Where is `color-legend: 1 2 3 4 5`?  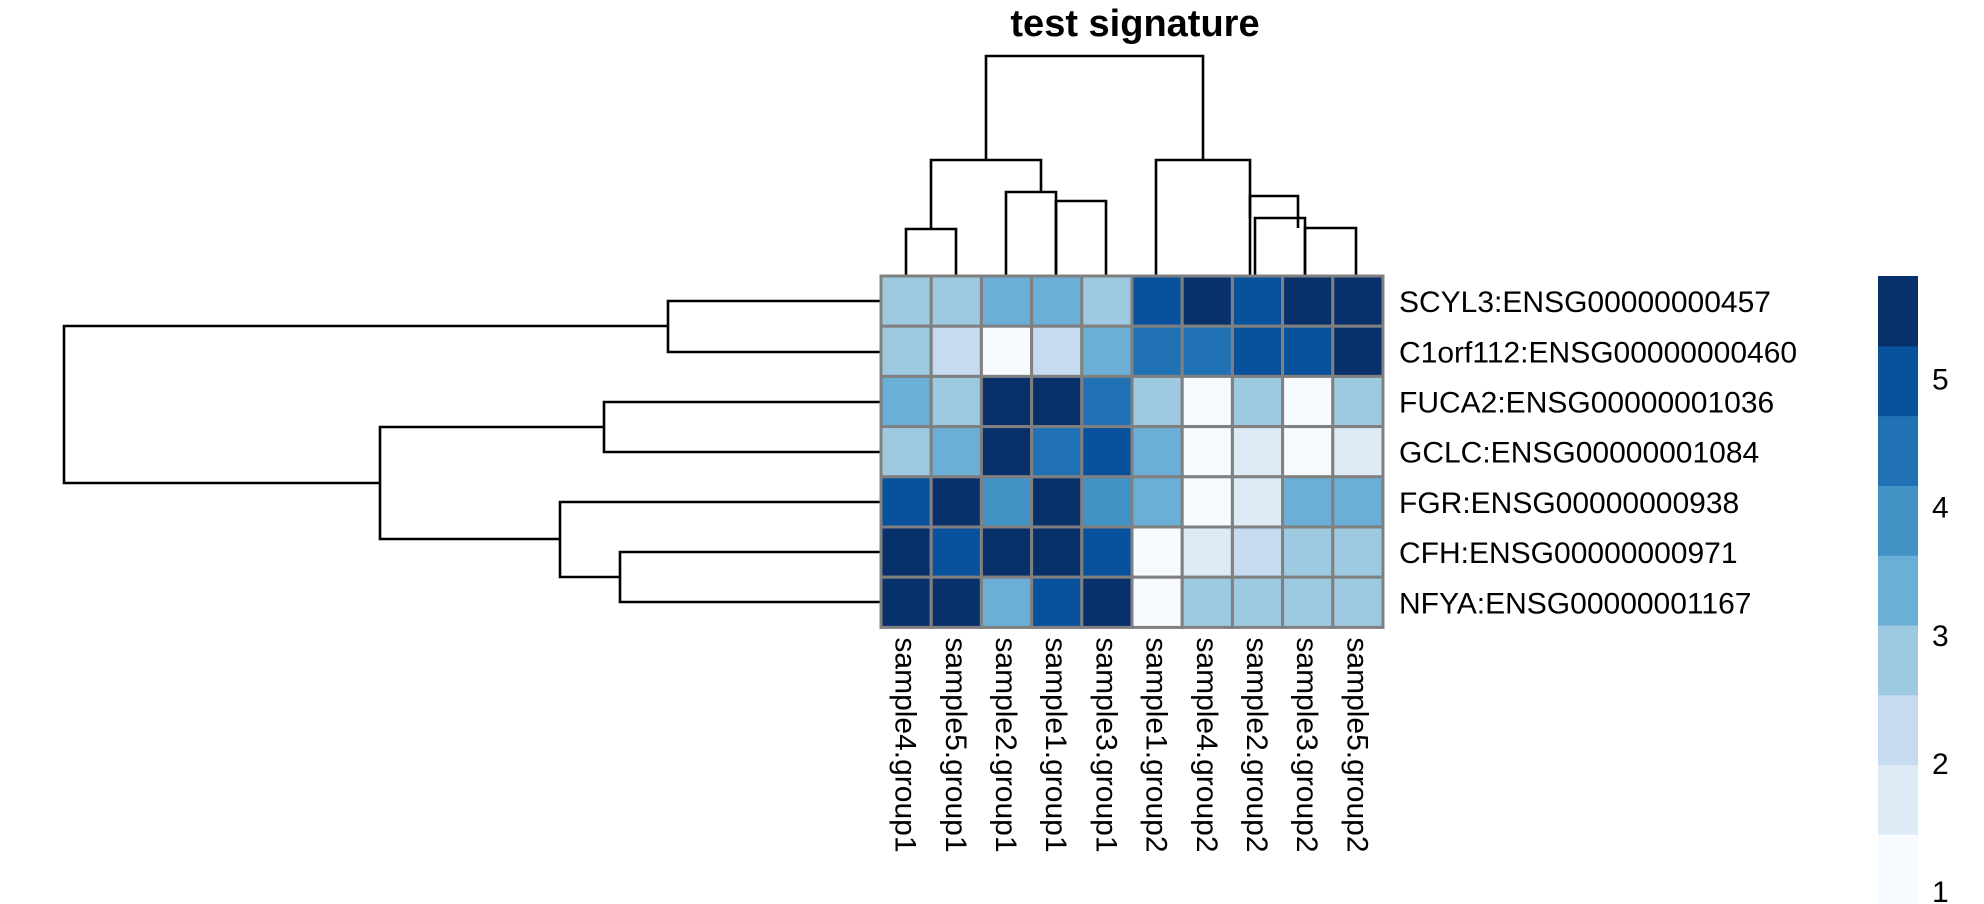
color-legend: 1 2 3 4 5 is located at coordinates (1913, 590).